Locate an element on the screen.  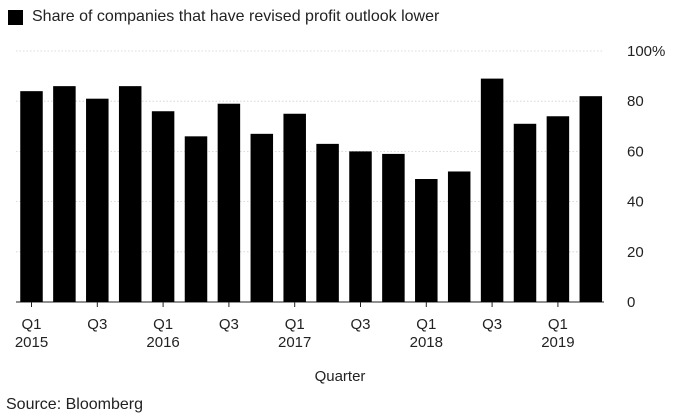
x-axis-title: Quarter is located at coordinates (340, 376).